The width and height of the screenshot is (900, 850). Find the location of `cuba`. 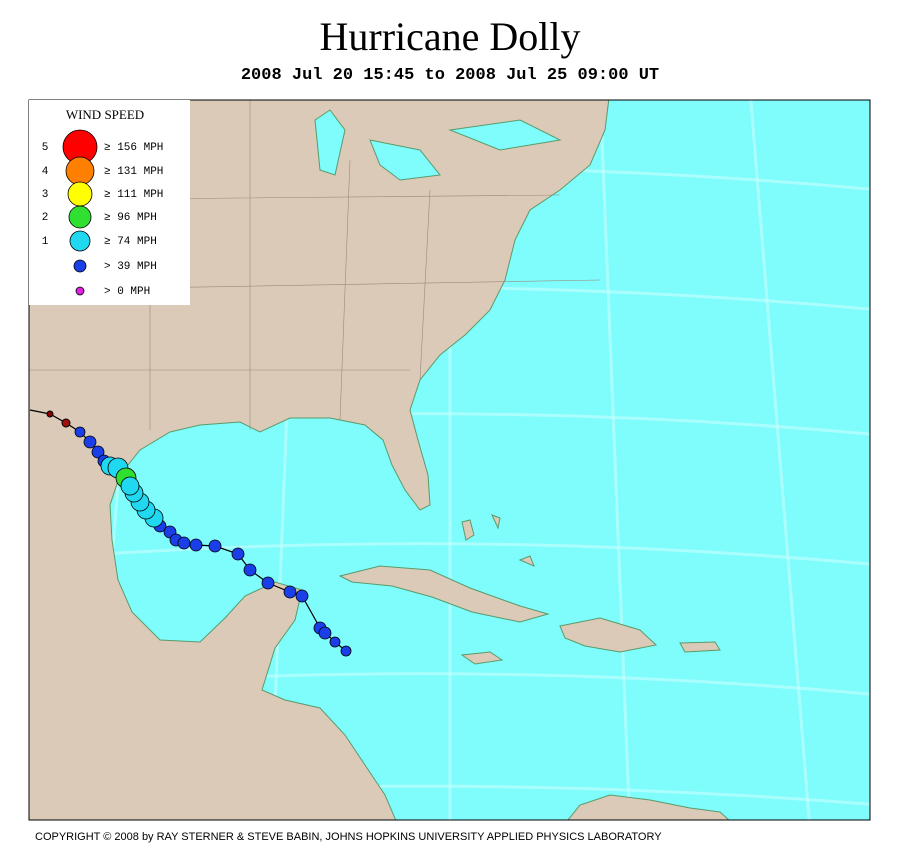

cuba is located at coordinates (444, 594).